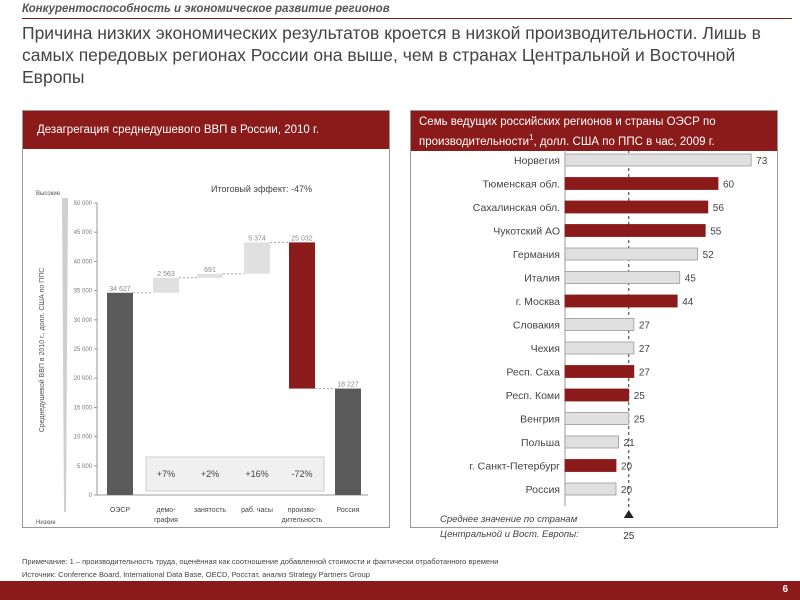  I want to click on percentage-box, so click(235, 474).